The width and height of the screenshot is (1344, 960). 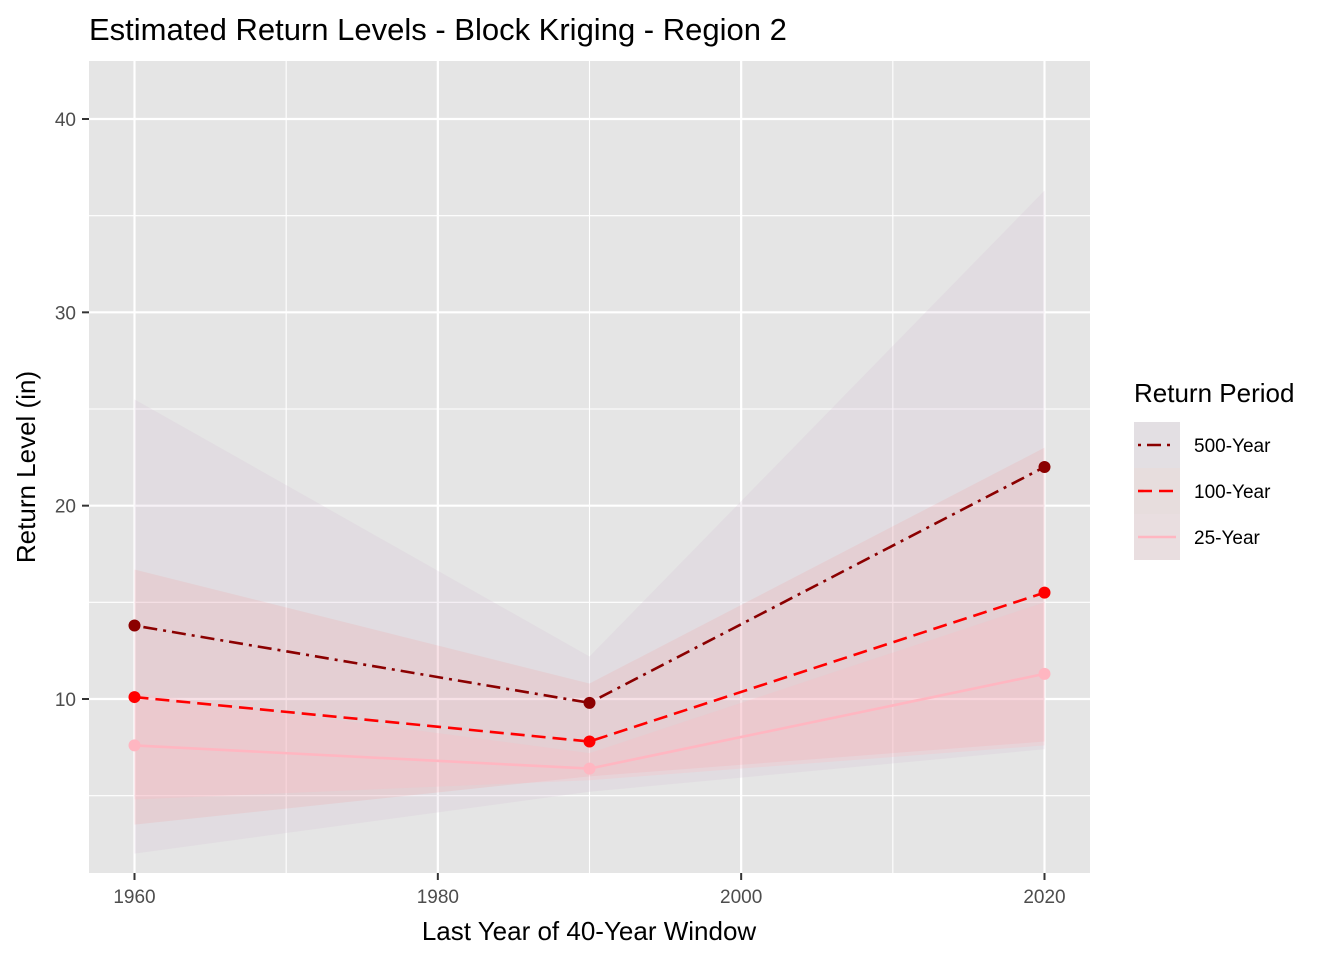 What do you see at coordinates (1232, 446) in the screenshot?
I see `legend-label: 500-Year` at bounding box center [1232, 446].